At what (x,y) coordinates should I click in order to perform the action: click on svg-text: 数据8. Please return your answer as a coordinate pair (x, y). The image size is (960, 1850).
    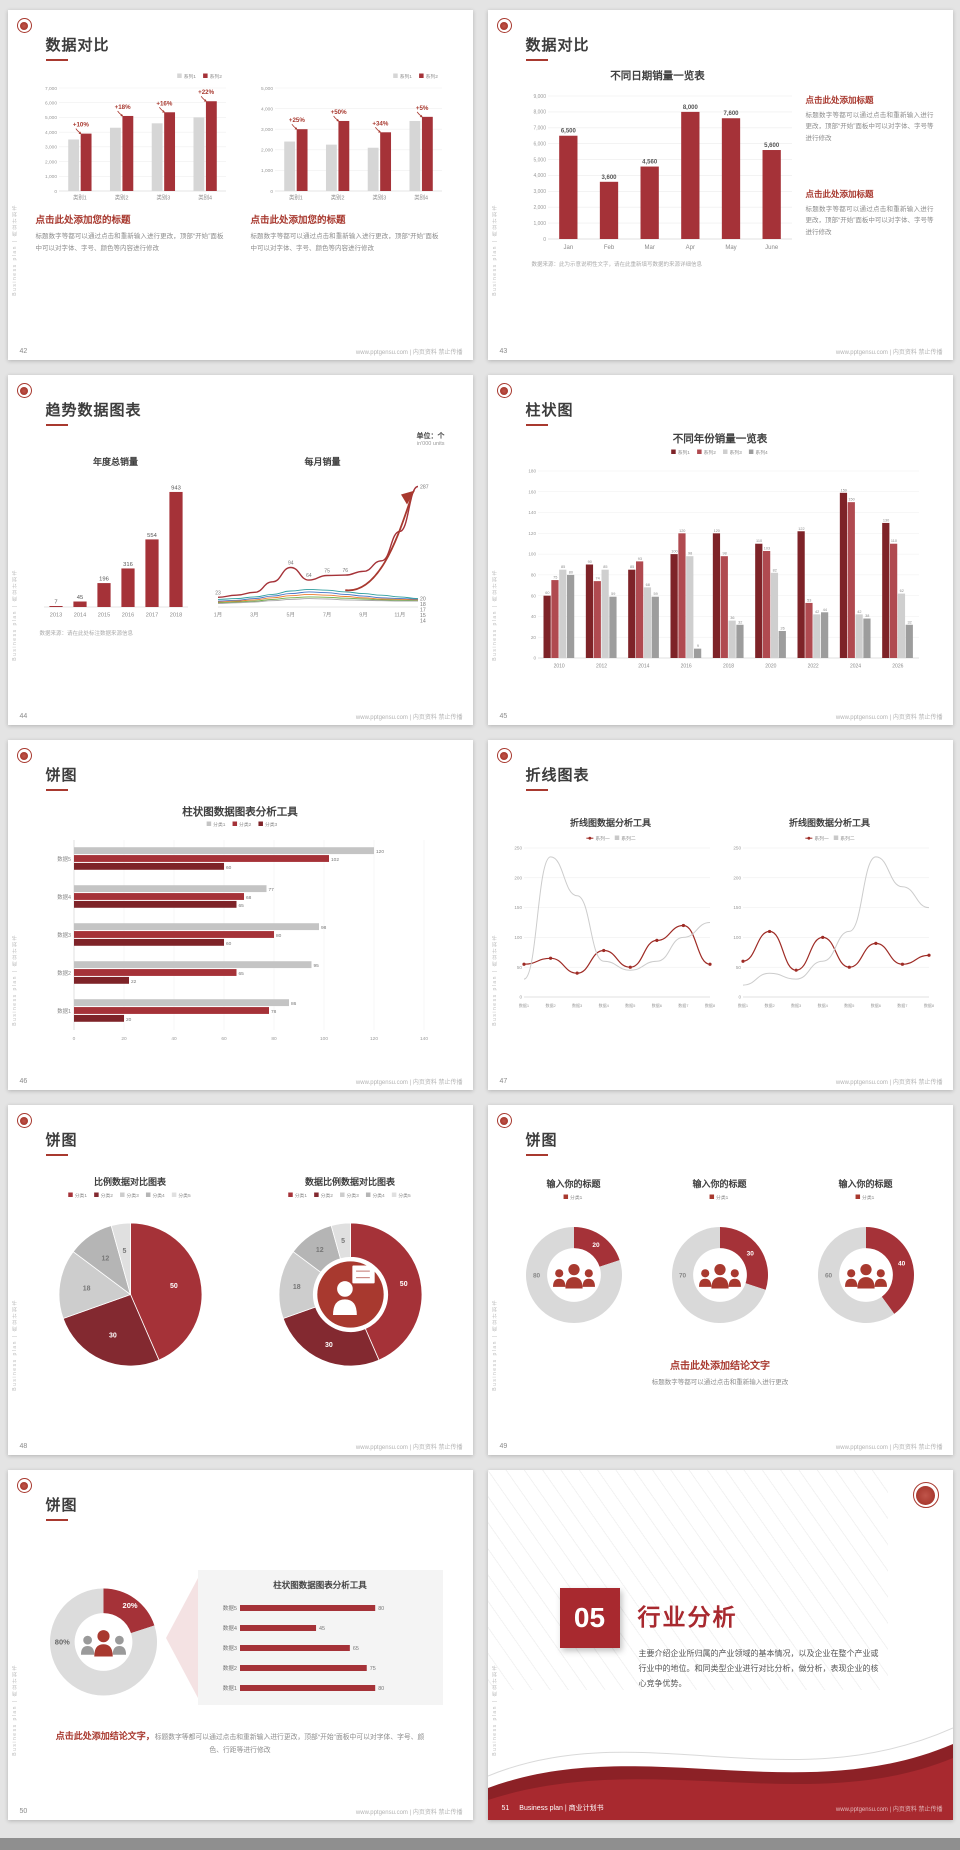
    Looking at the image, I should click on (928, 1005).